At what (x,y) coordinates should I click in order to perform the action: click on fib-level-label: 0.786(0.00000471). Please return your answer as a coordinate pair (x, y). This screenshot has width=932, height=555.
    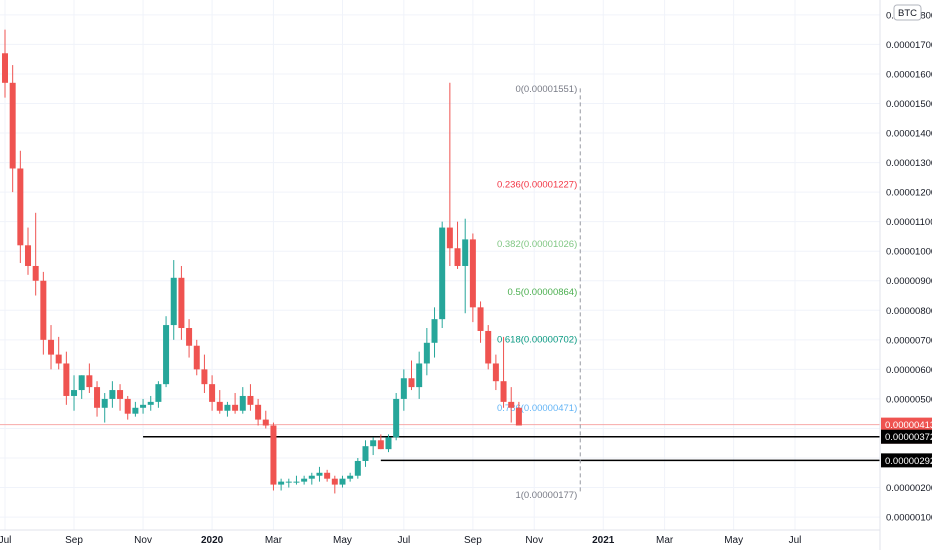
    Looking at the image, I should click on (537, 408).